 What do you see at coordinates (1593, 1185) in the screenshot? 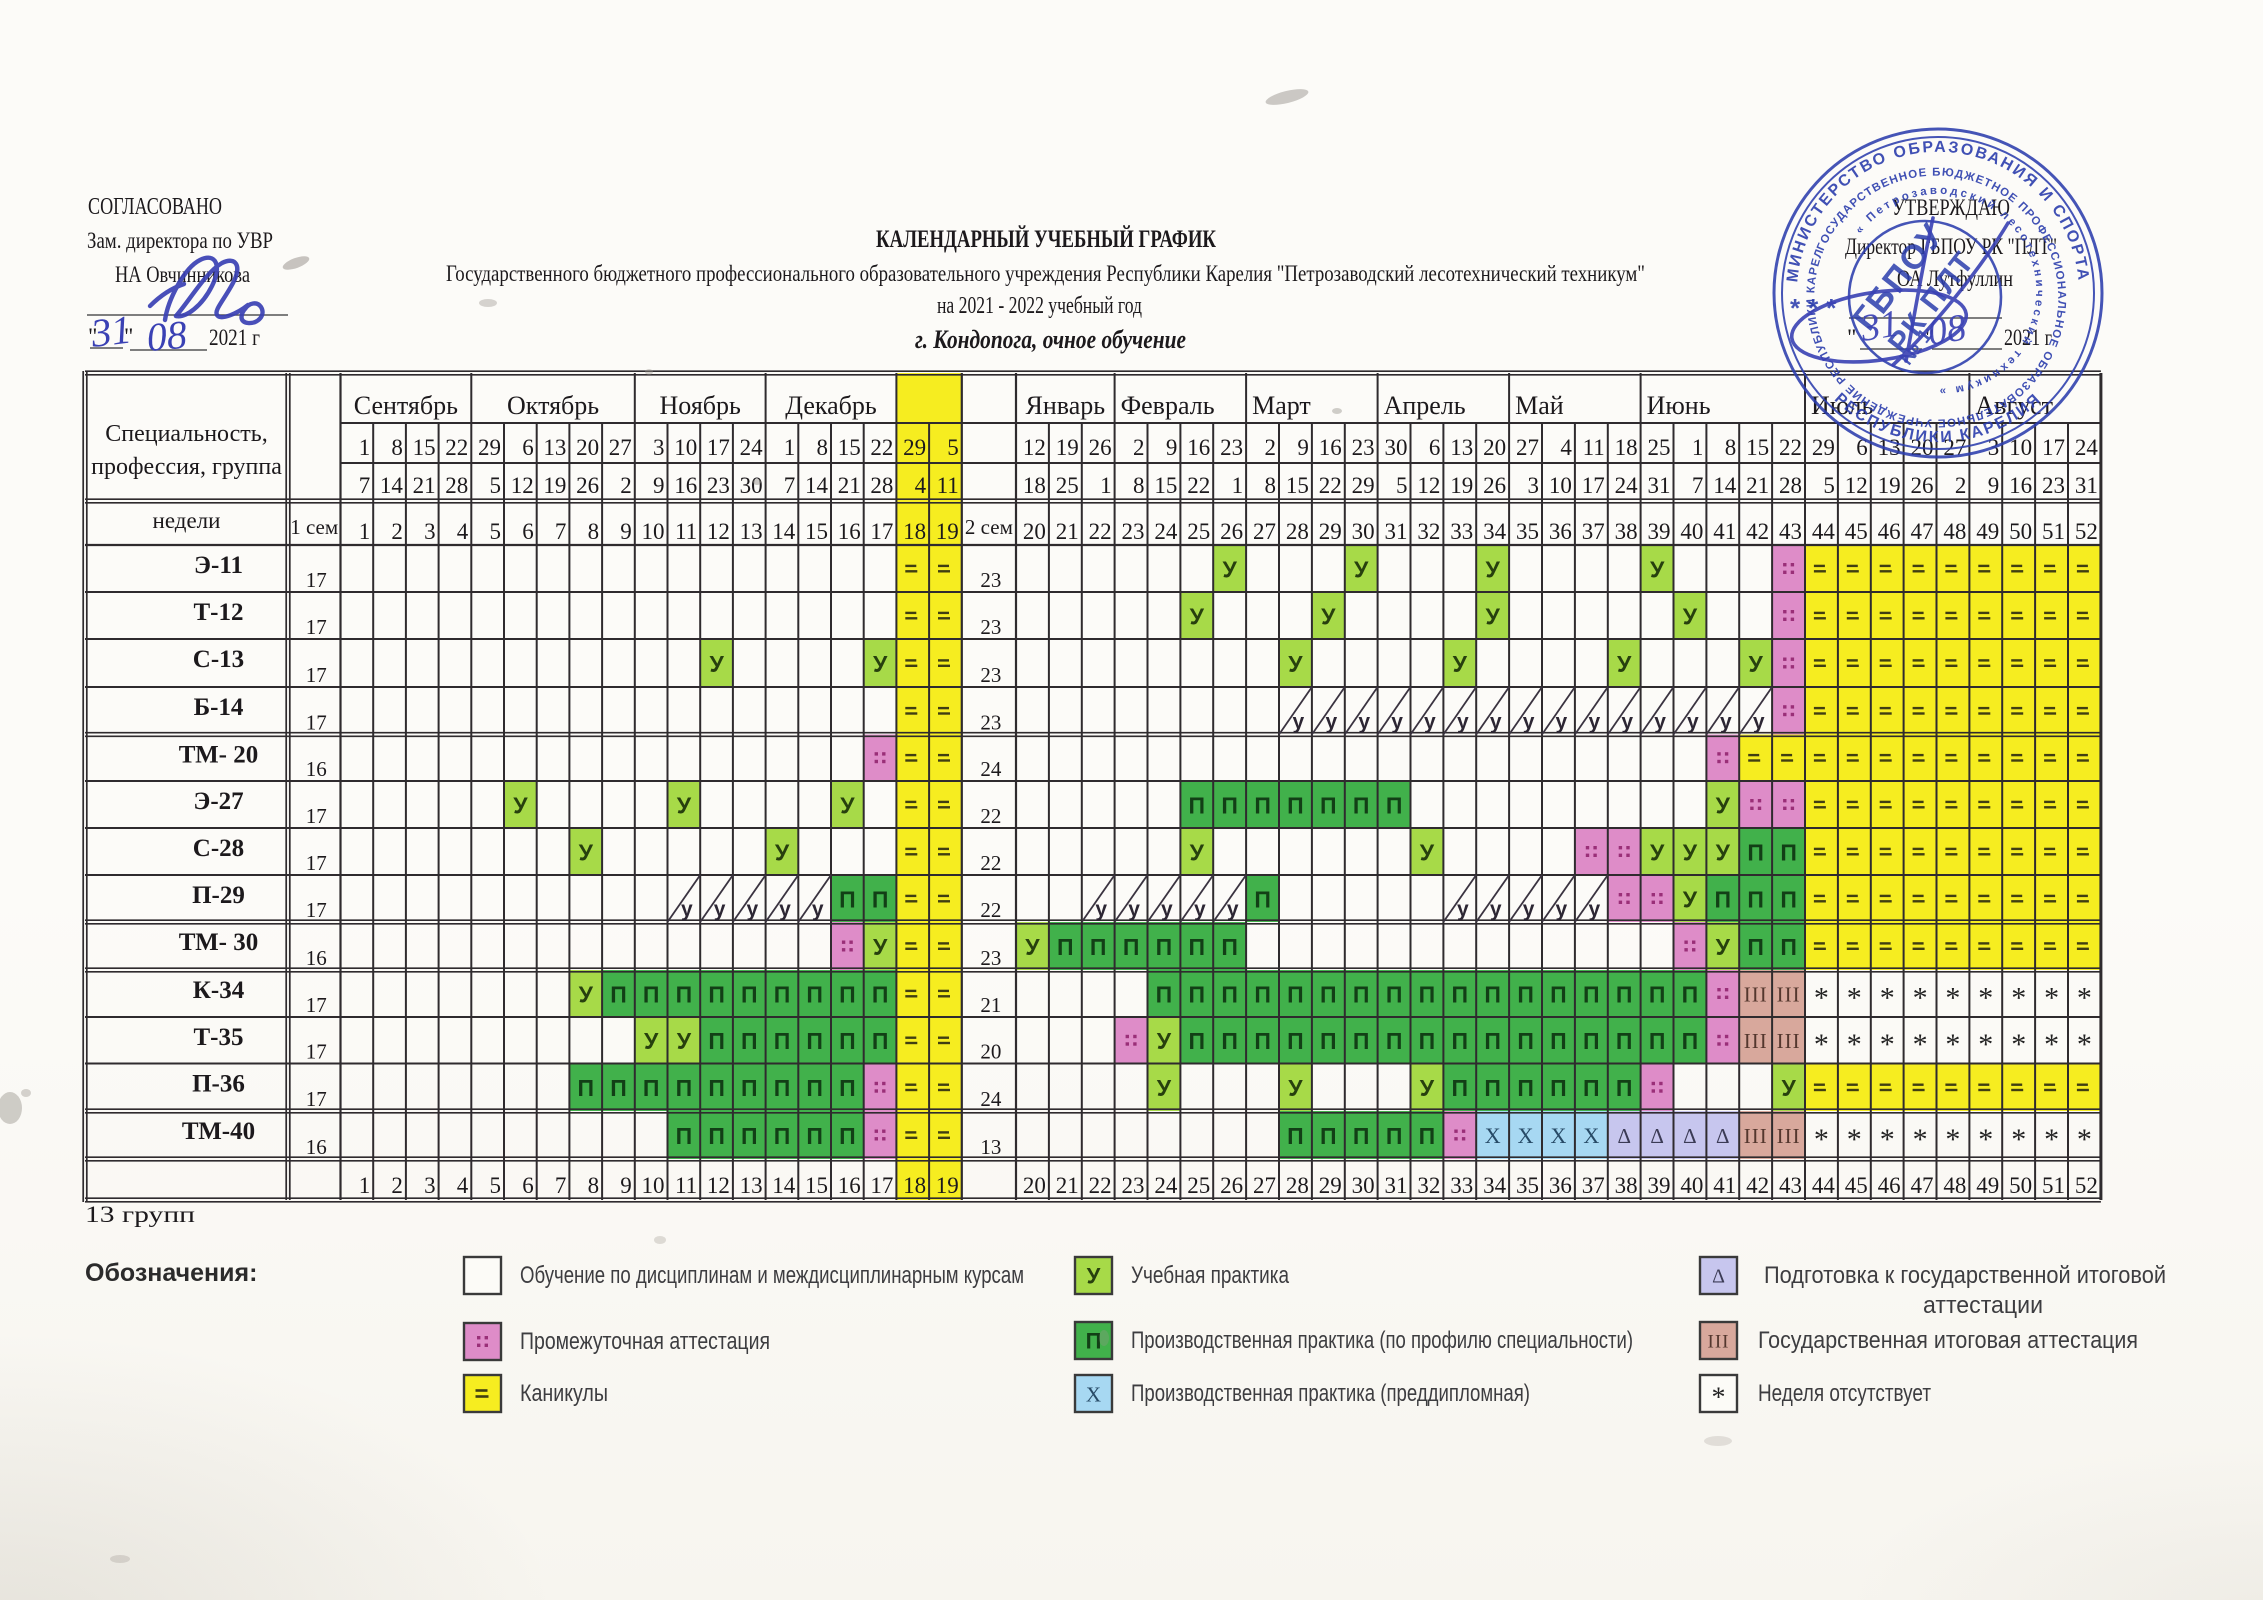
I see `svg-text: 37` at bounding box center [1593, 1185].